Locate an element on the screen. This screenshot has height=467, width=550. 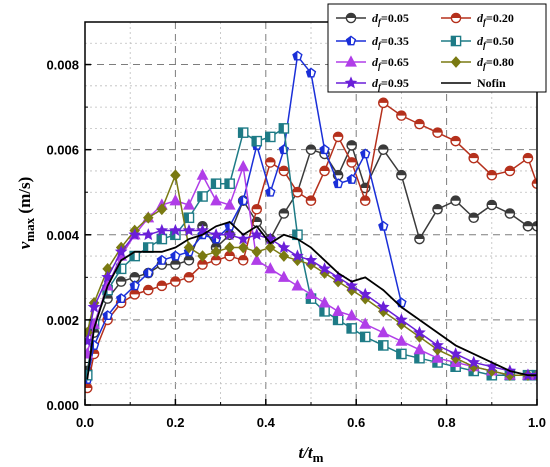
y-tick-label: 0.008 is located at coordinates (62, 65).